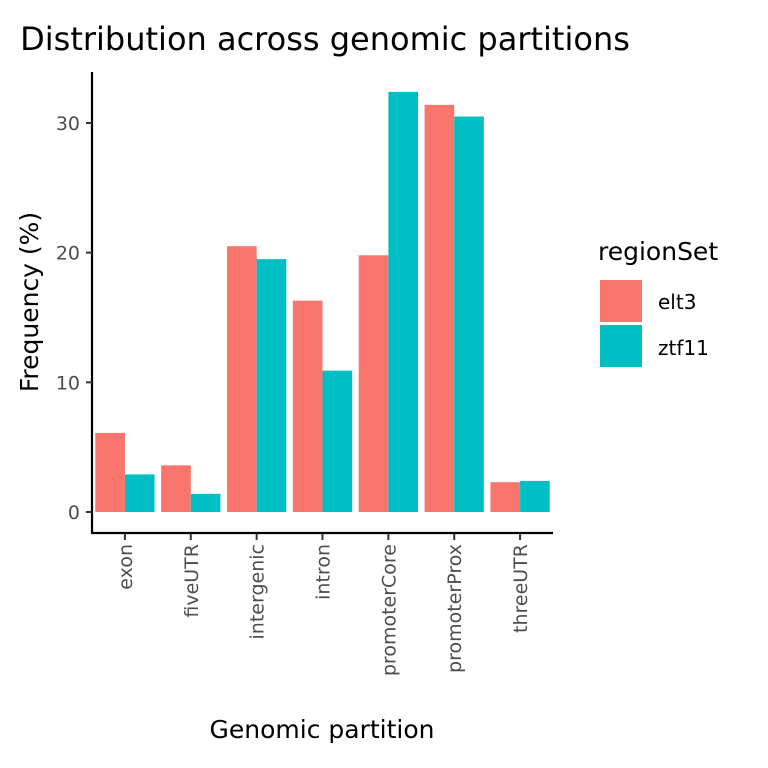  What do you see at coordinates (683, 348) in the screenshot?
I see `legend-label-ztf11: ztf11` at bounding box center [683, 348].